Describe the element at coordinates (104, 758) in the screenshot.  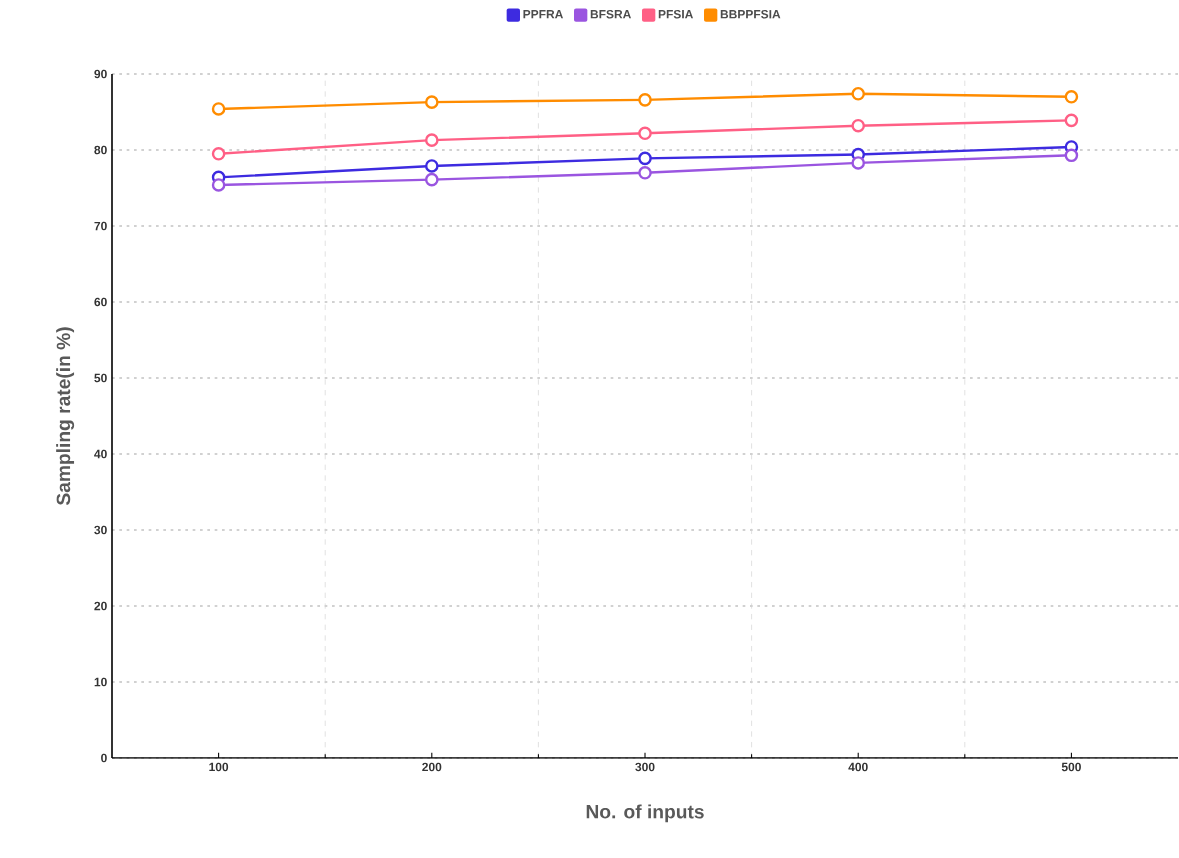
I see `y-tick-label: 0` at that location.